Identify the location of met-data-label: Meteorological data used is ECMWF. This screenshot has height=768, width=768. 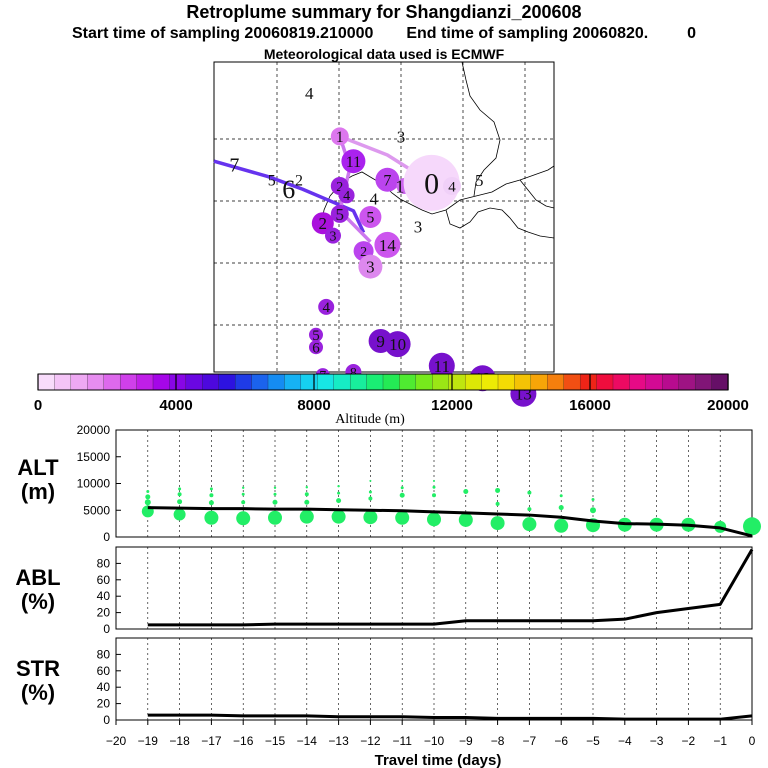
(384, 54).